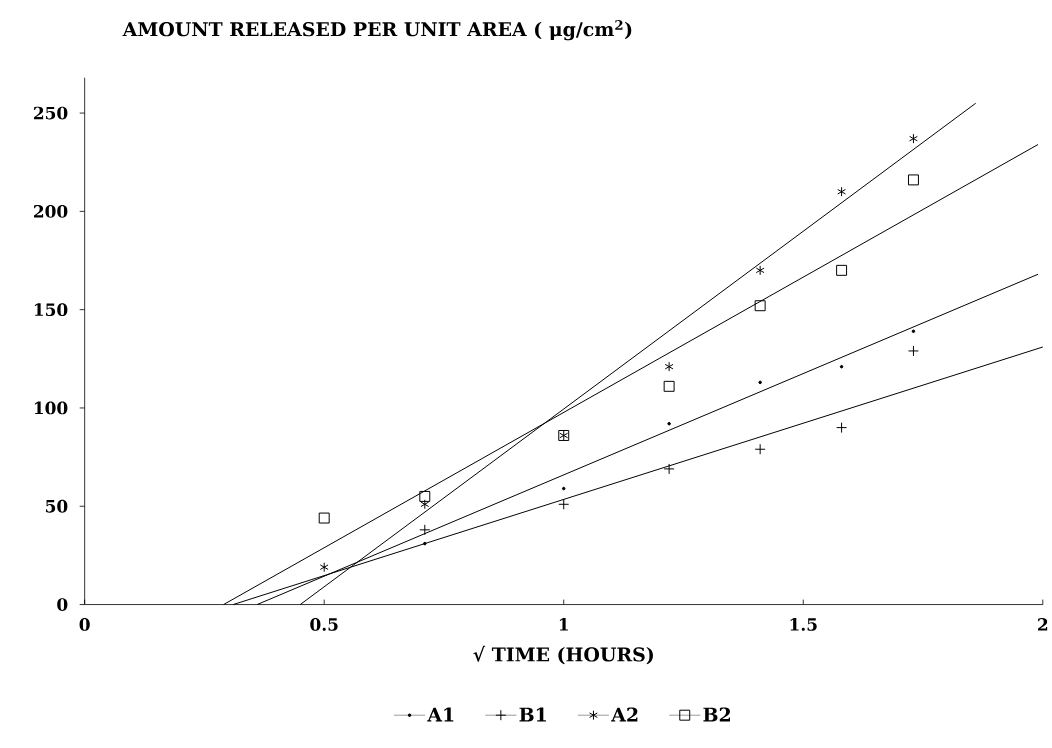 This screenshot has height=748, width=1052. Describe the element at coordinates (57, 506) in the screenshot. I see `y-tick-label: 50` at that location.